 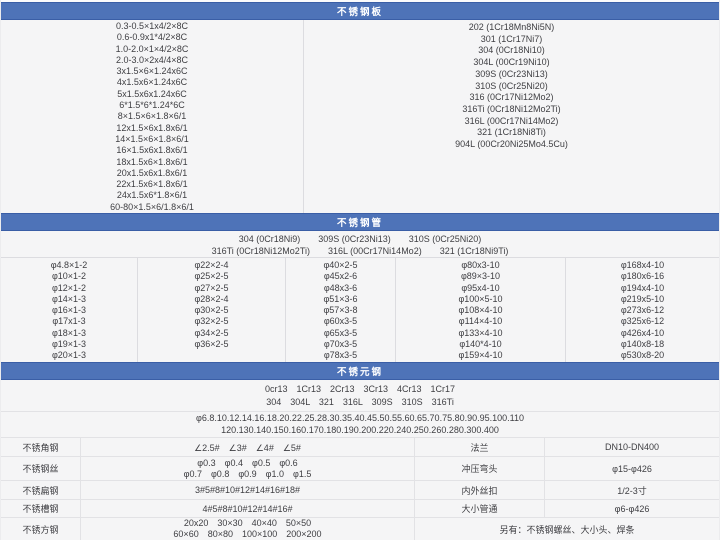 I want to click on steel-grade-item: 316L (00Cr17Ni14Mo2), so click(x=511, y=120).